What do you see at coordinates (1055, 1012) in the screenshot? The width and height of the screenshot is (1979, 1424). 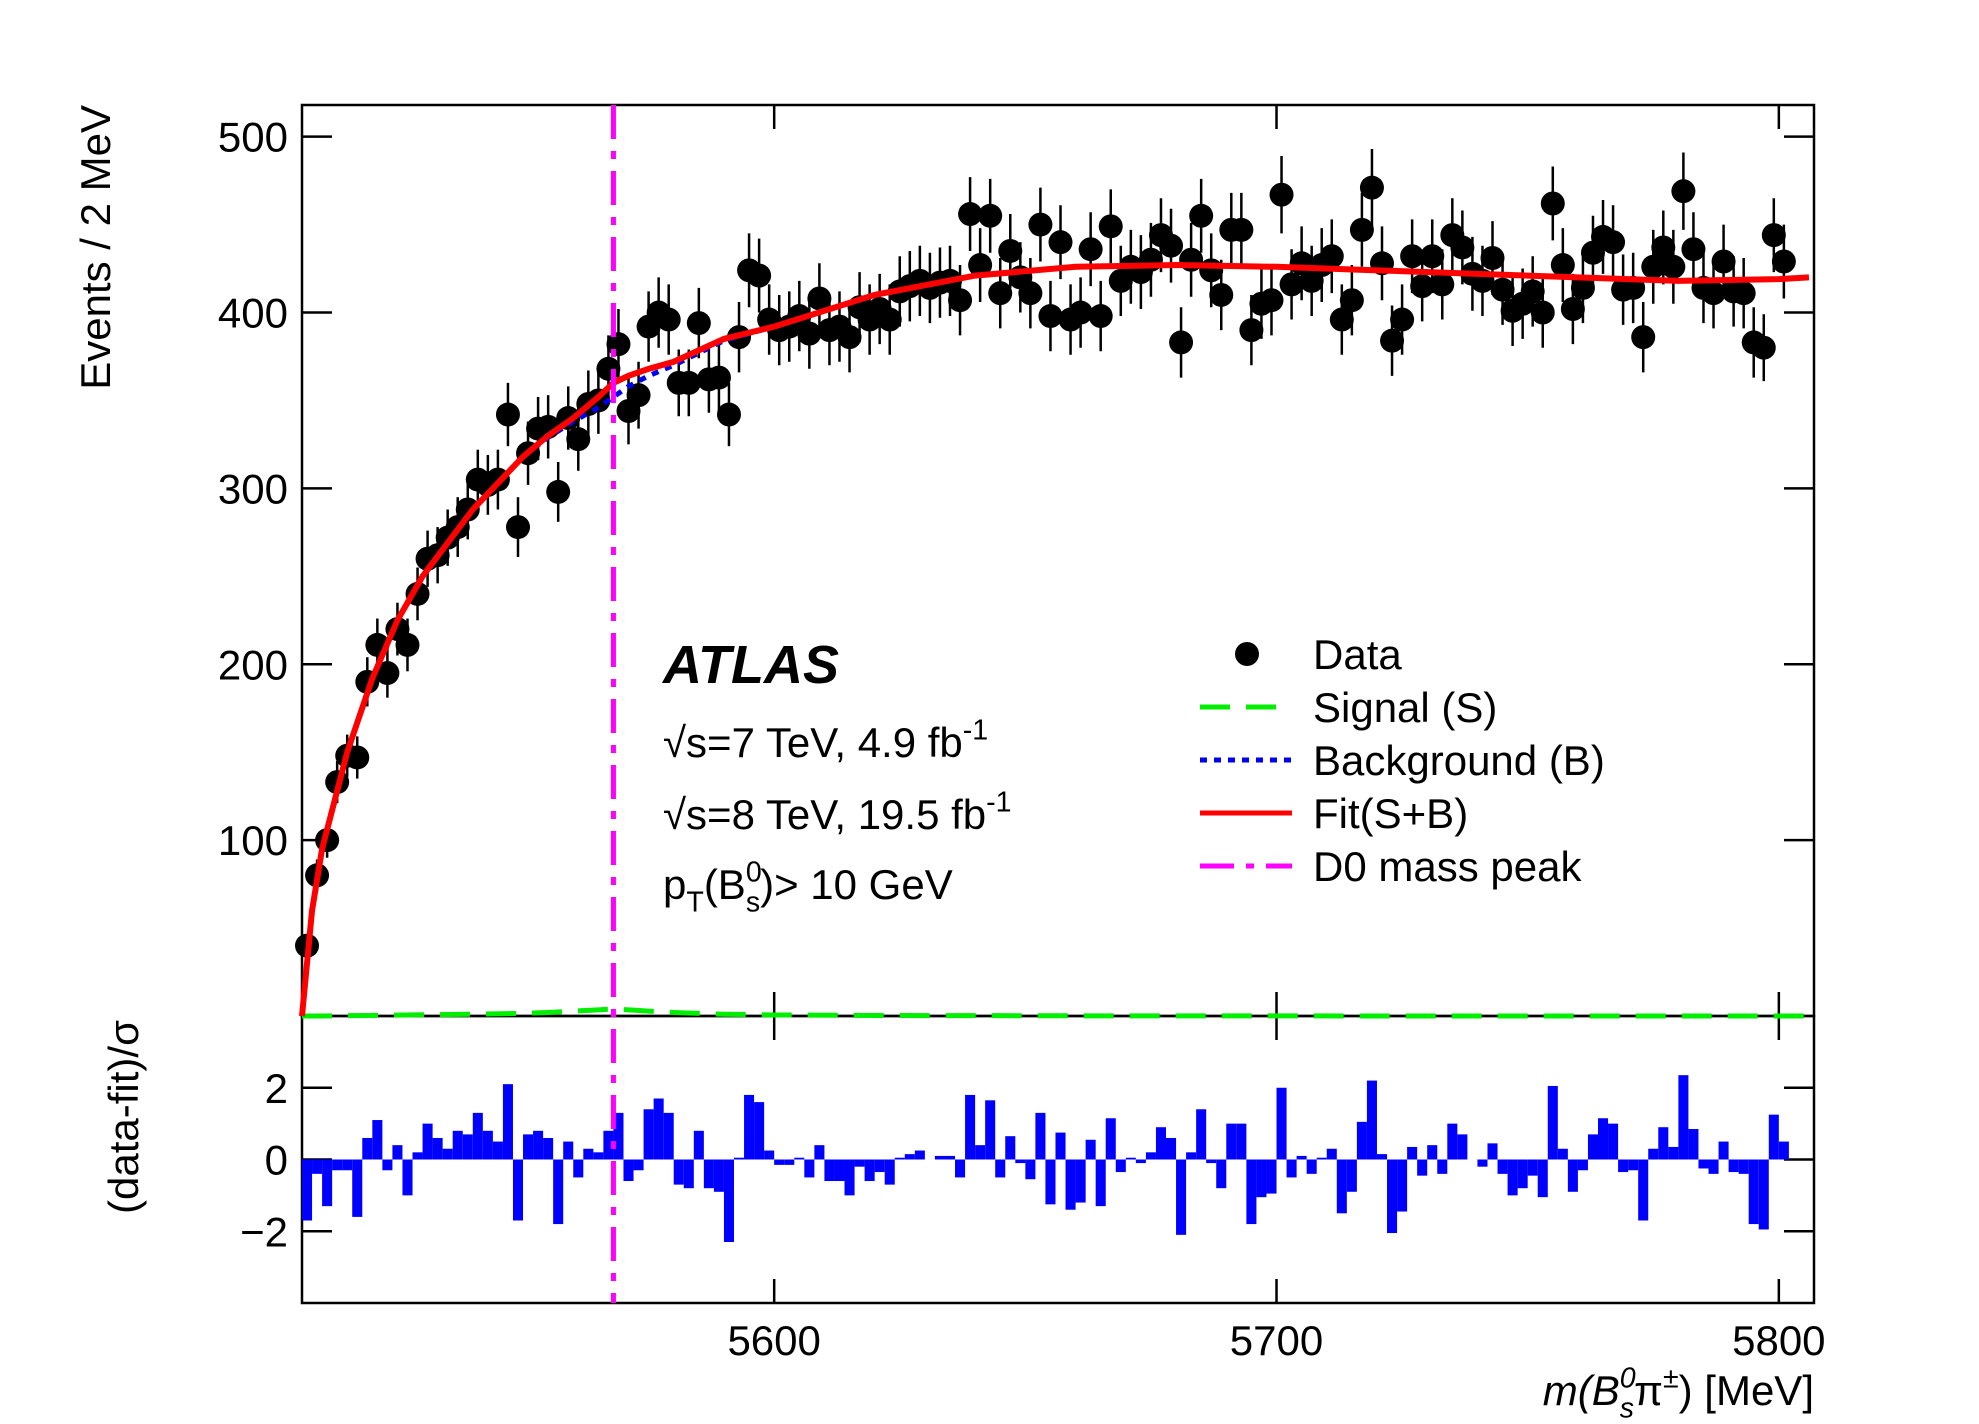 I see `curve` at bounding box center [1055, 1012].